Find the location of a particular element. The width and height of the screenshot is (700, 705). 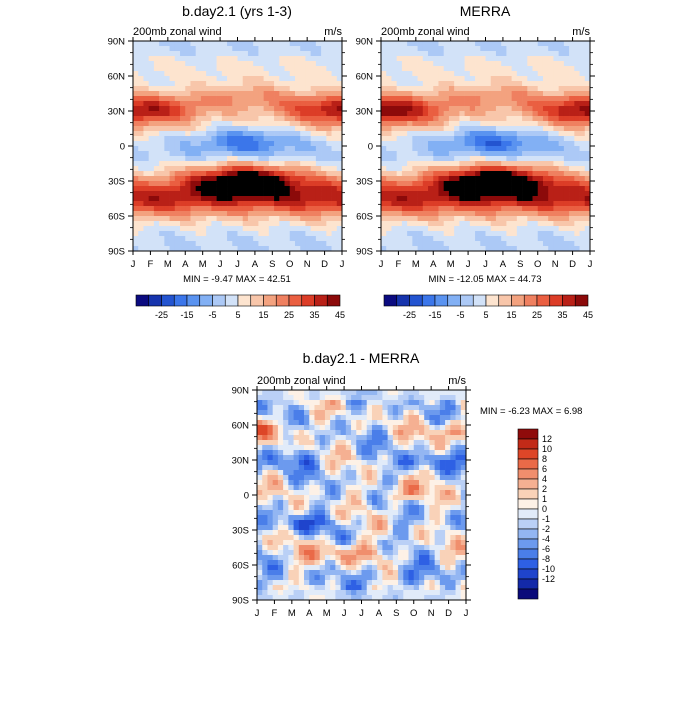

panel-units-label: m/s is located at coordinates (581, 32).